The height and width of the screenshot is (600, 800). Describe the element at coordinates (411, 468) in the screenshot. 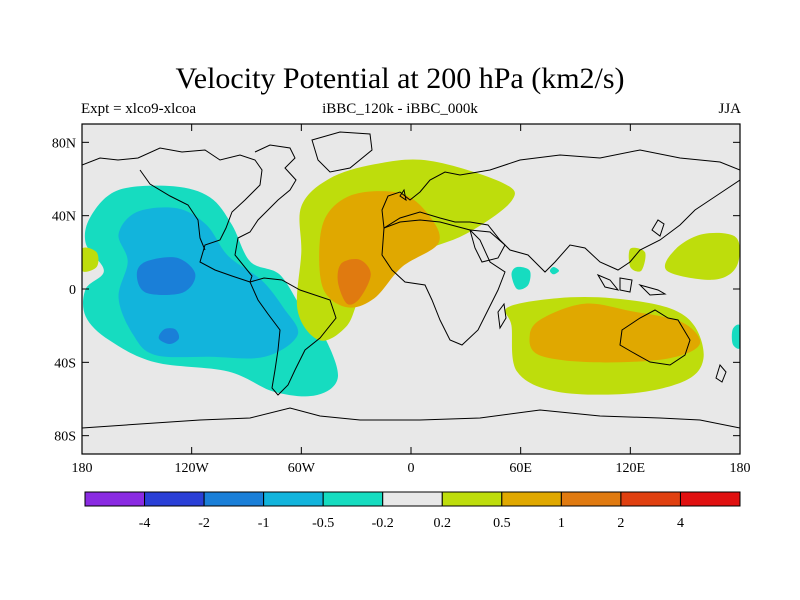

I see `lon-tick-label: 0` at that location.